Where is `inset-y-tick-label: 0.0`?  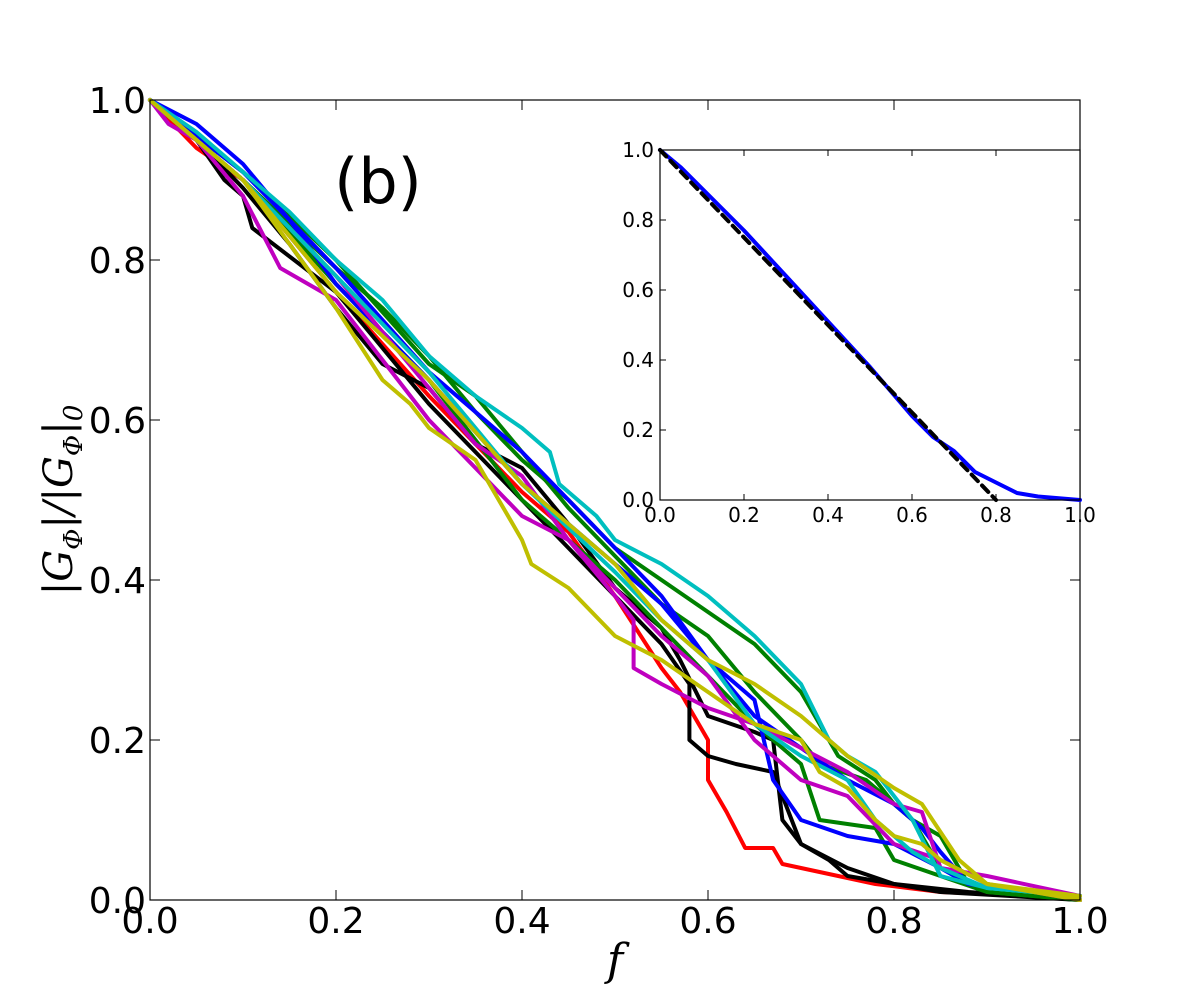 inset-y-tick-label: 0.0 is located at coordinates (638, 500).